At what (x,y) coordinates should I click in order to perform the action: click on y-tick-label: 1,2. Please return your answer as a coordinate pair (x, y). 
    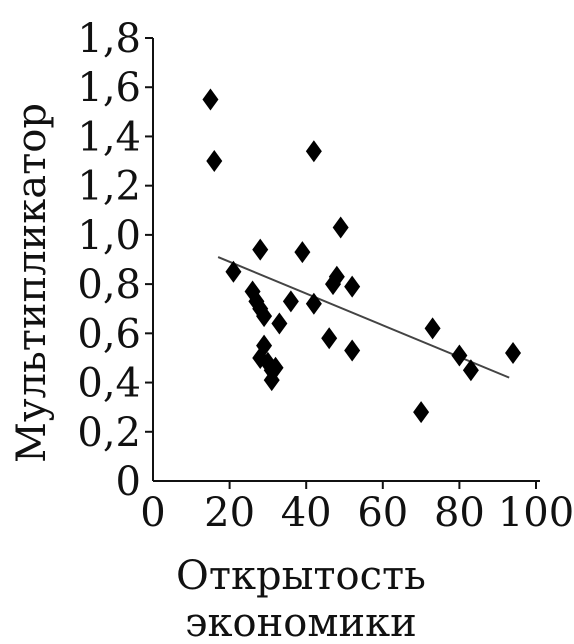
    Looking at the image, I should click on (109, 187).